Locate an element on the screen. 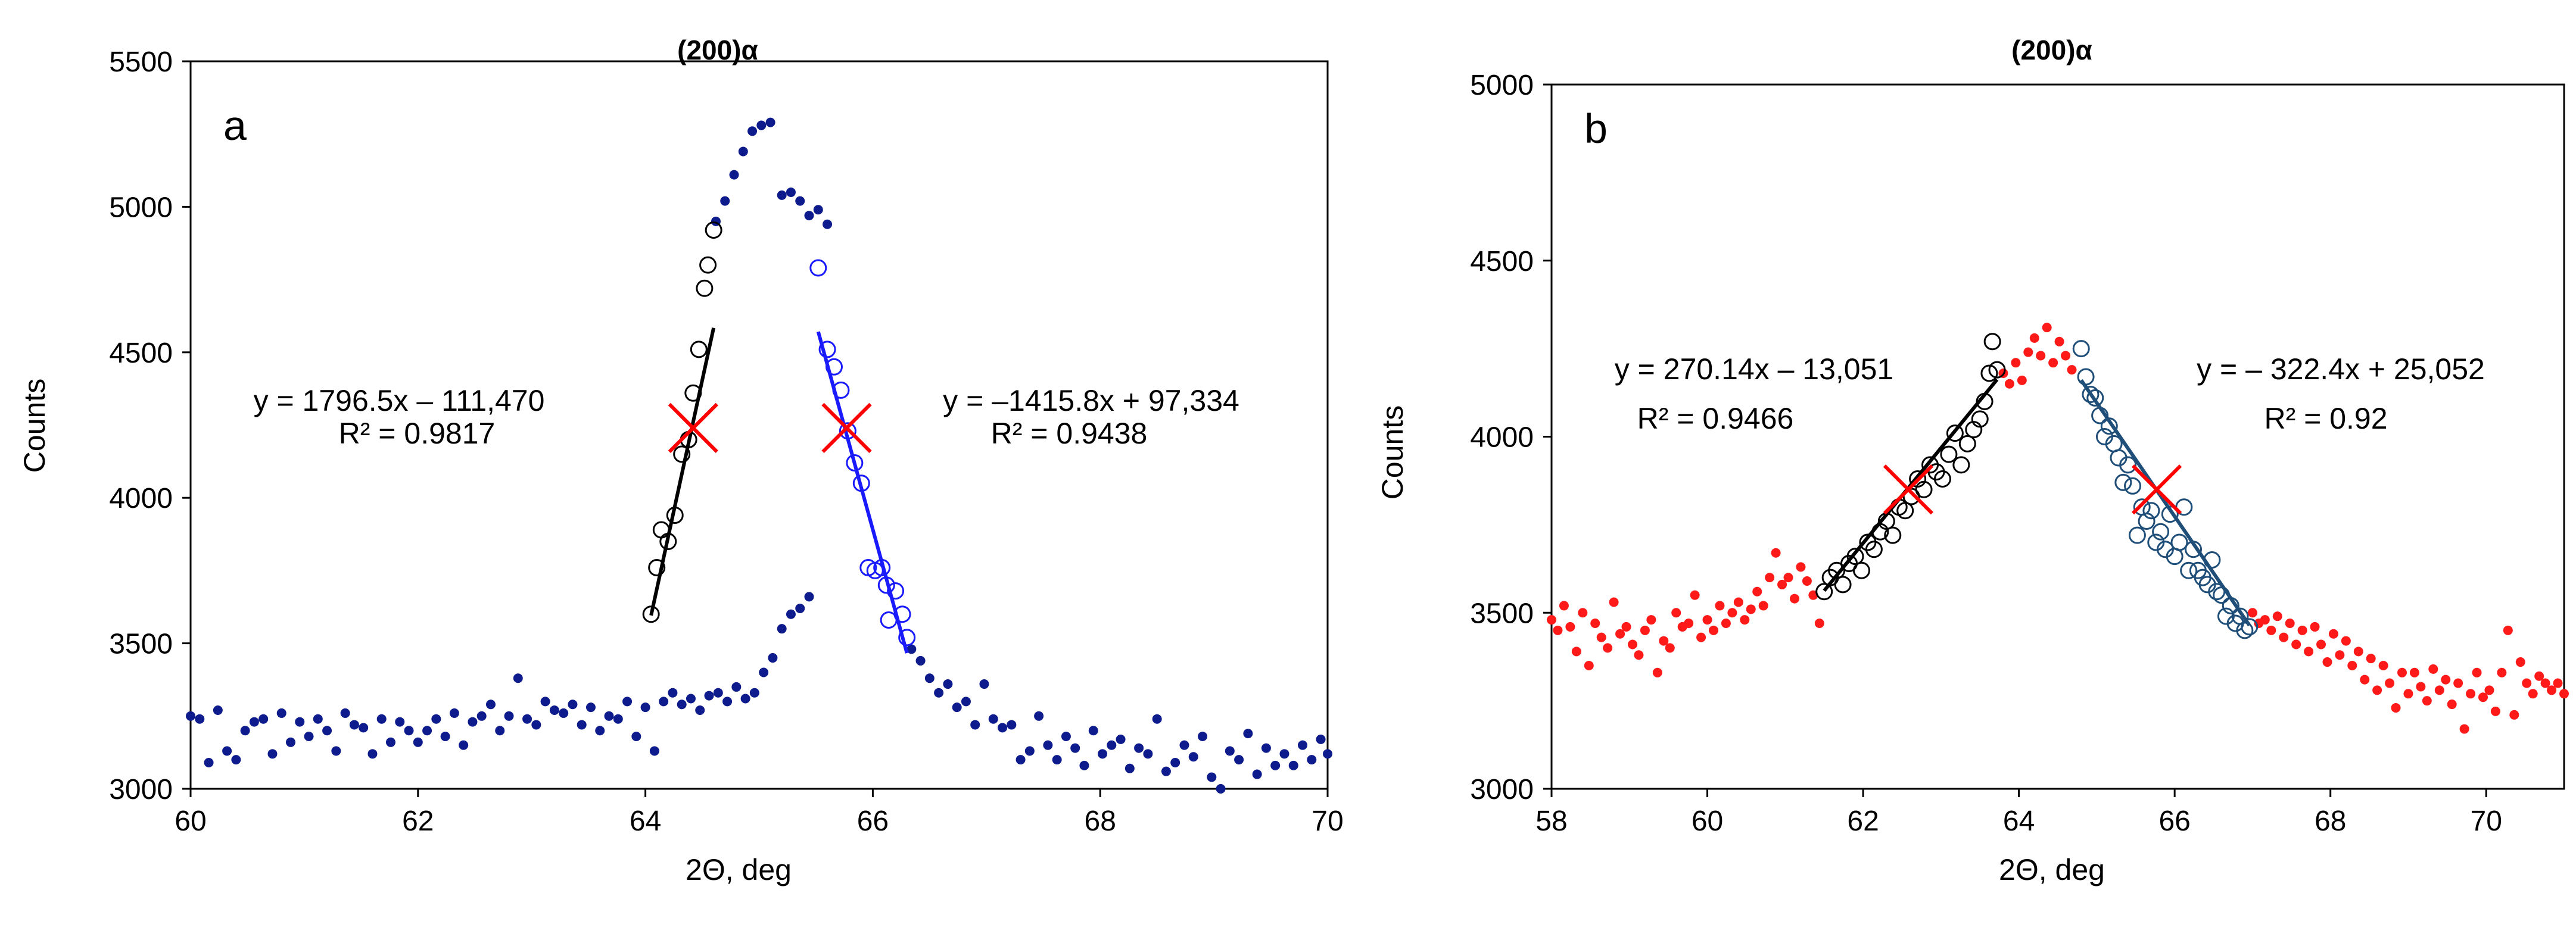 The image size is (2576, 943). x-tick-label: 60 is located at coordinates (190, 821).